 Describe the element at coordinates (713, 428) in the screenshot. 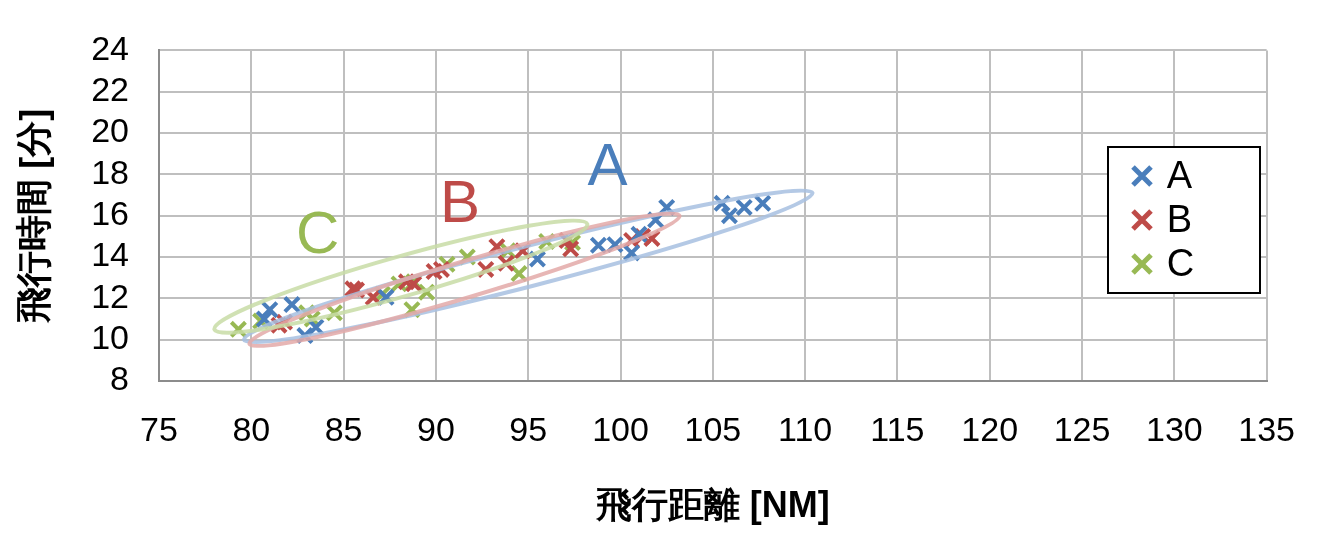

I see `x-tick-label: 105` at that location.